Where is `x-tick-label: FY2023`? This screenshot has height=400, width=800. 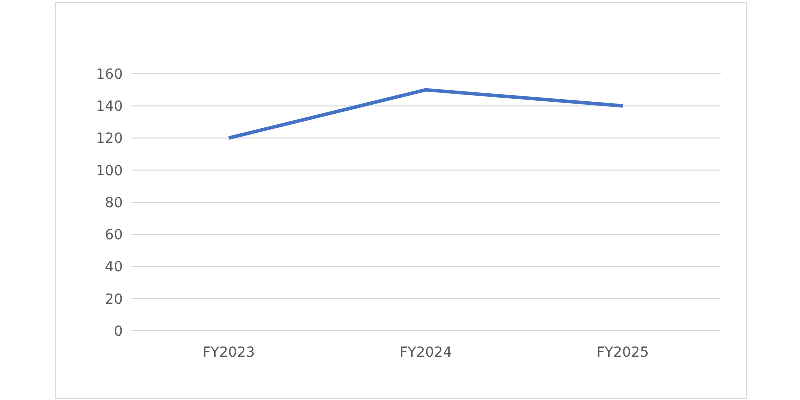
x-tick-label: FY2023 is located at coordinates (229, 352).